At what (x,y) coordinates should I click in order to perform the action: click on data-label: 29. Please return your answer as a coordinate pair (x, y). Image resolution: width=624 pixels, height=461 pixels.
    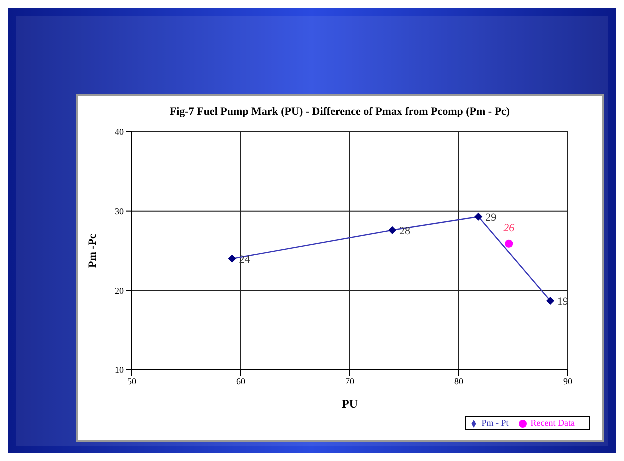
    Looking at the image, I should click on (492, 218).